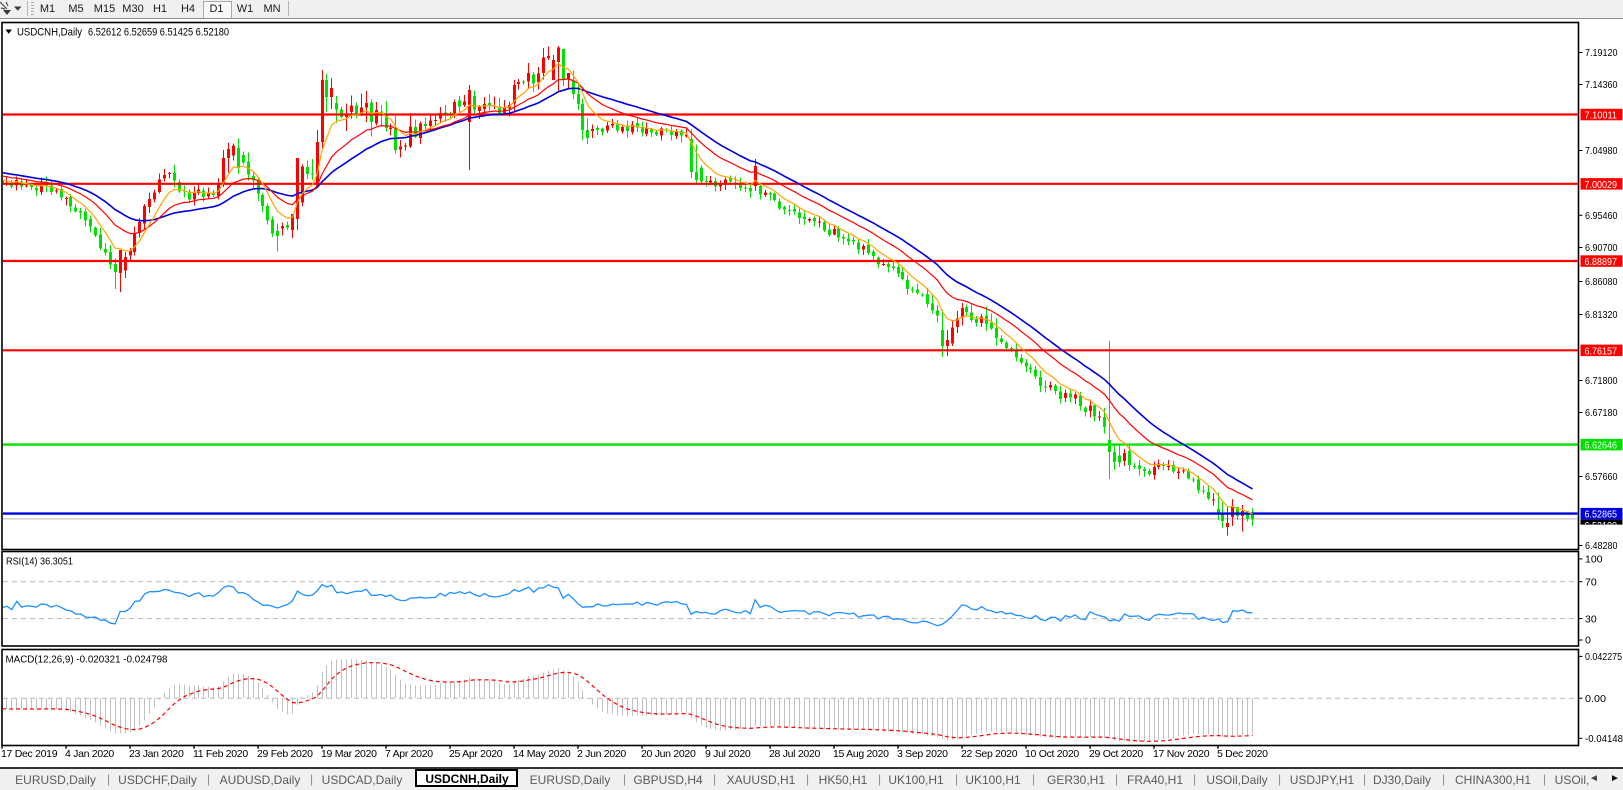 The image size is (1623, 790). Describe the element at coordinates (1601, 151) in the screenshot. I see `svg-text: 7.04980` at that location.